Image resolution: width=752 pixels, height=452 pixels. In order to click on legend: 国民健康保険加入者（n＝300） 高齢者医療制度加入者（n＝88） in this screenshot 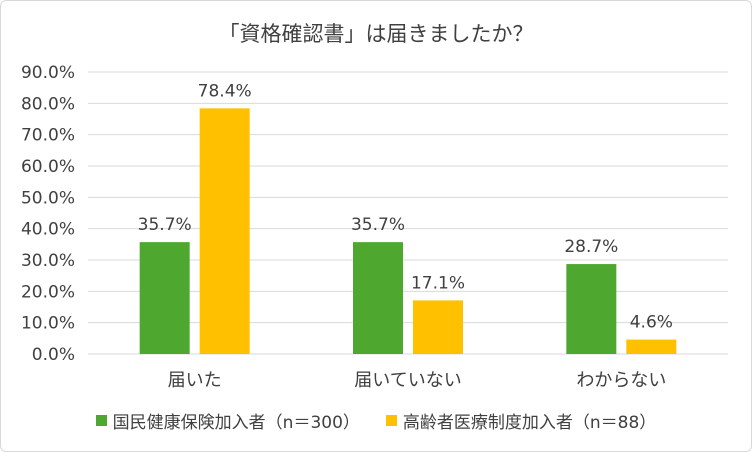, I will do `click(376, 420)`.